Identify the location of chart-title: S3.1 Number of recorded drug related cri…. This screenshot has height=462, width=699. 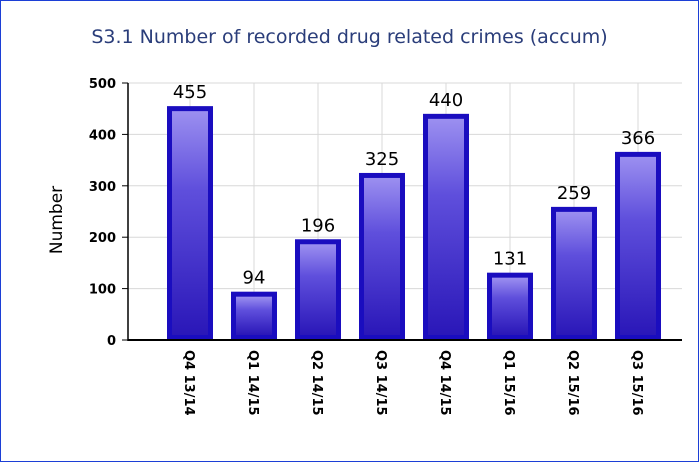
(349, 37).